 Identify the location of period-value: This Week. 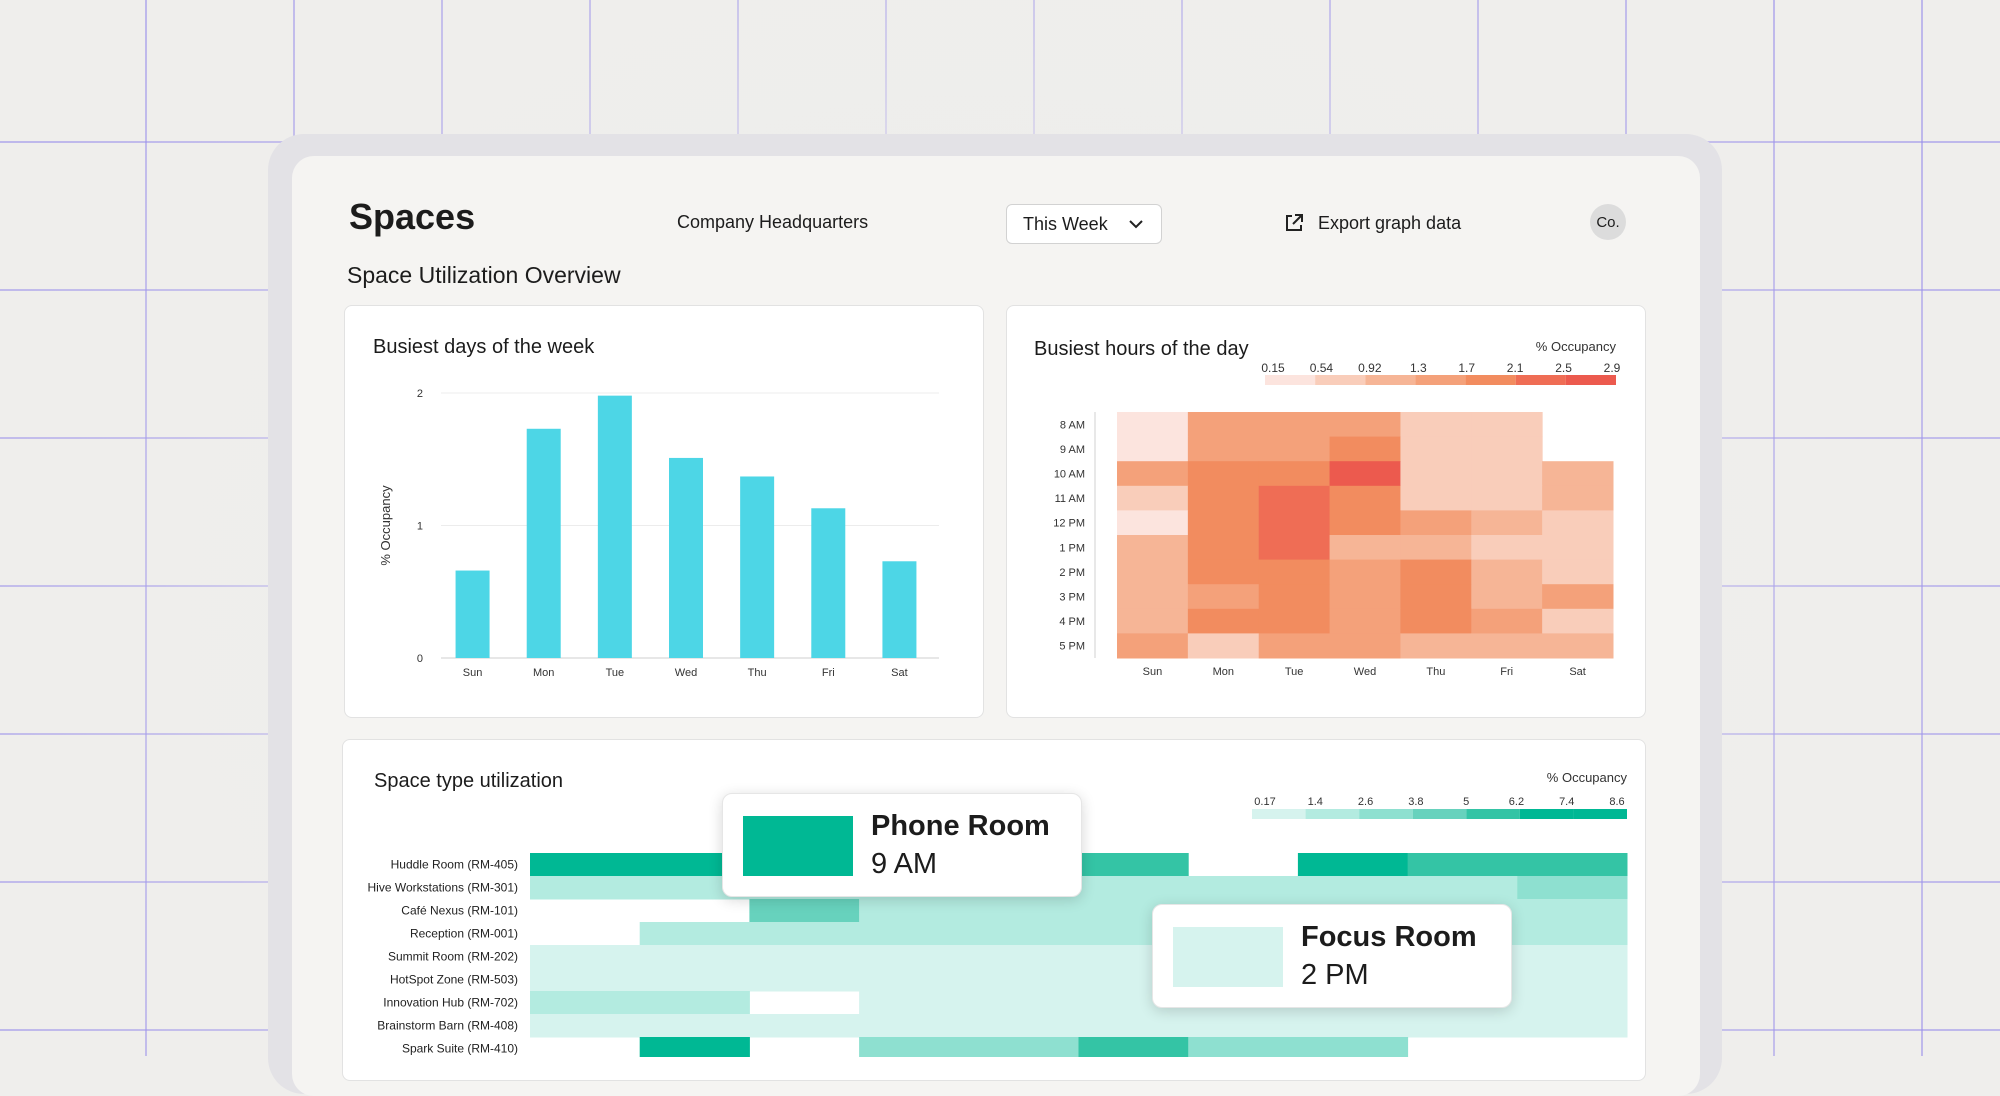
(1065, 223).